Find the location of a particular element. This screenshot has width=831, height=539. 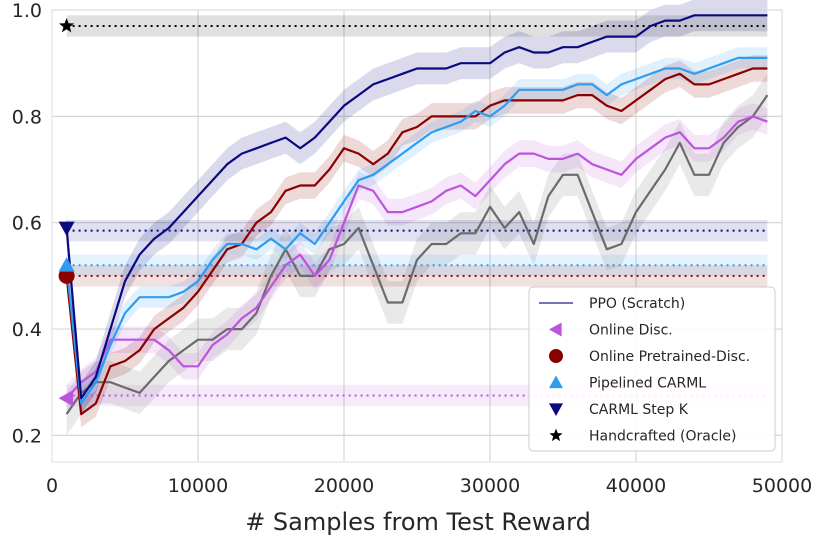

x-tick-label: 50000 is located at coordinates (782, 486).